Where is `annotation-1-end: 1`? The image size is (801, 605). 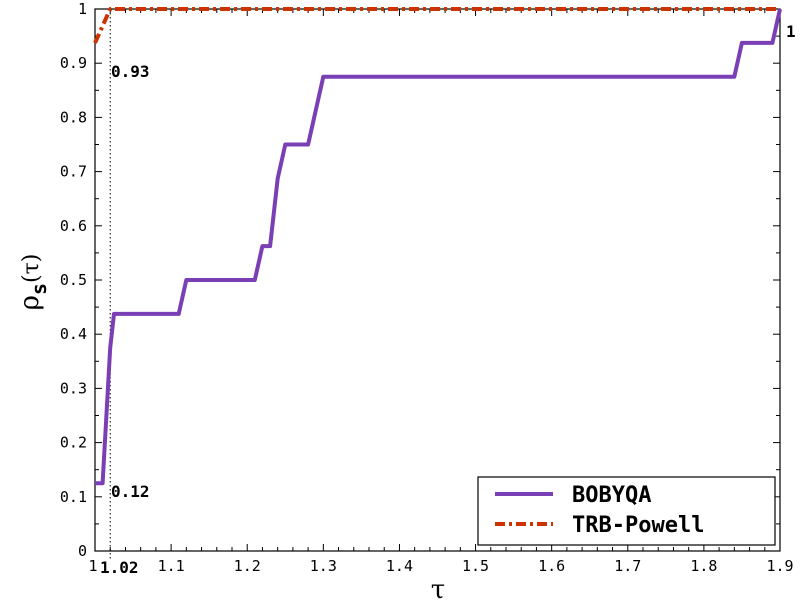
annotation-1-end: 1 is located at coordinates (791, 31).